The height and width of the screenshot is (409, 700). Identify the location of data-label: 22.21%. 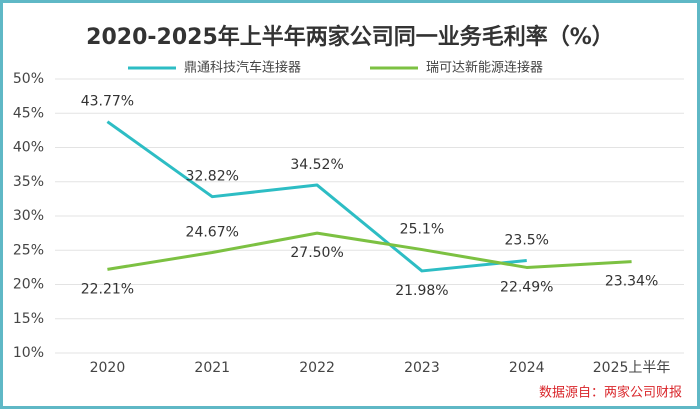
(107, 289).